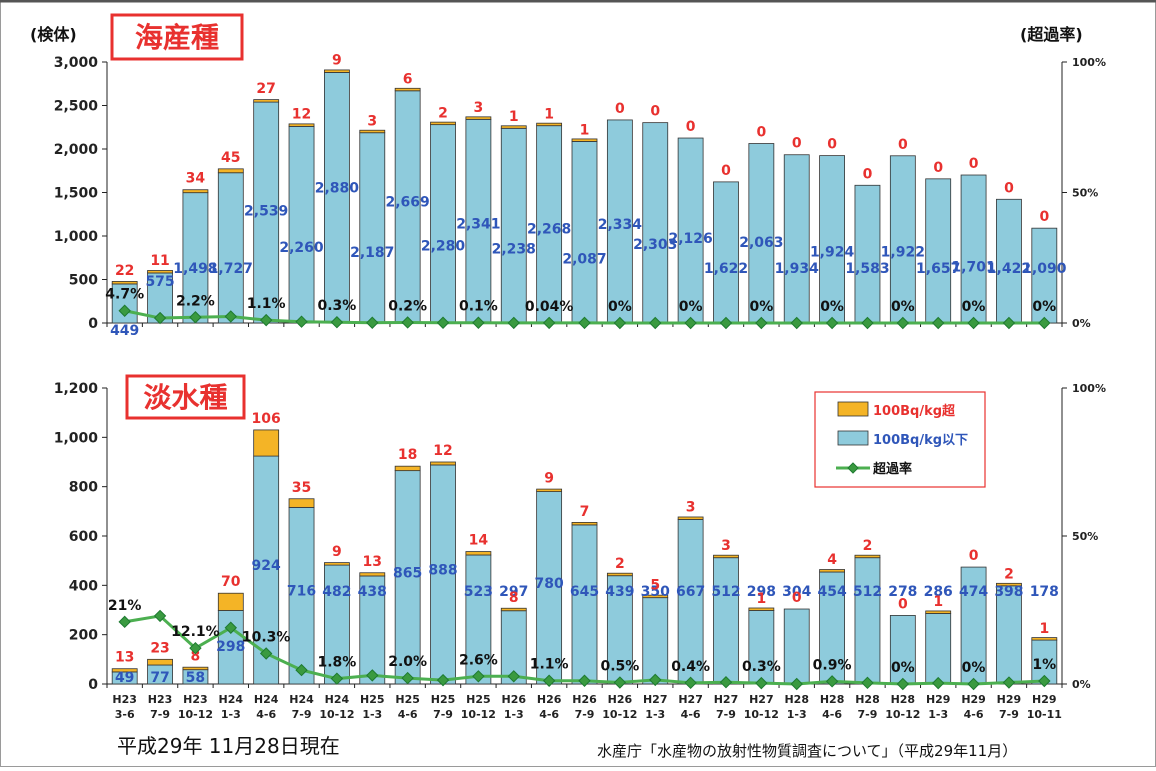 This screenshot has height=771, width=1156. I want to click on panel0-over-value-label: 11, so click(159, 261).